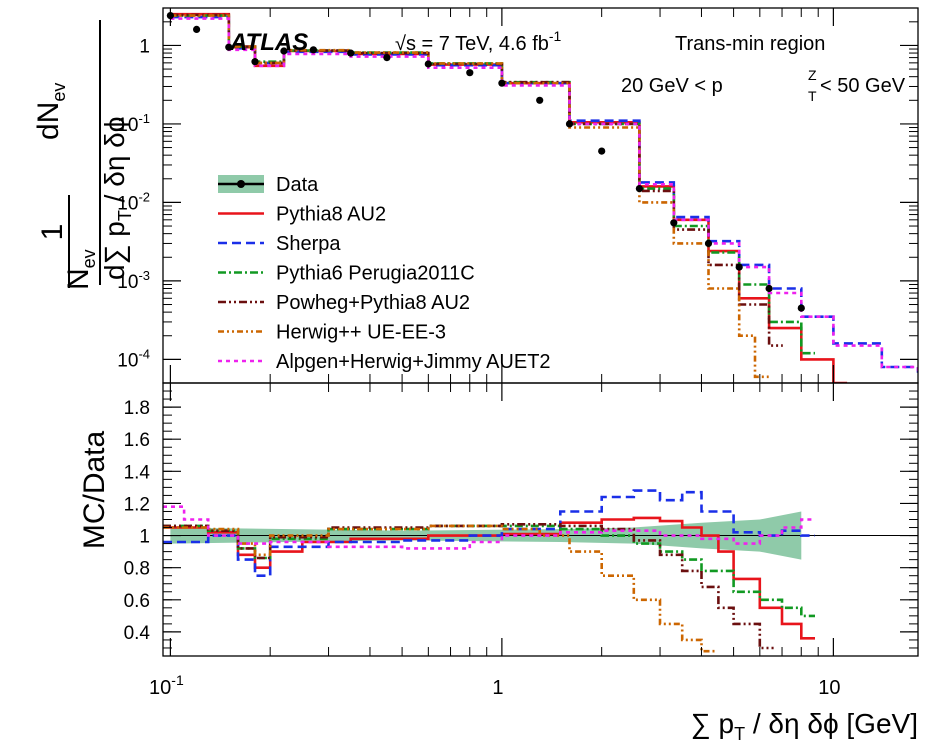 The width and height of the screenshot is (936, 746). Describe the element at coordinates (331, 215) in the screenshot. I see `legend-label-series-0: Pythia8 AU2` at that location.